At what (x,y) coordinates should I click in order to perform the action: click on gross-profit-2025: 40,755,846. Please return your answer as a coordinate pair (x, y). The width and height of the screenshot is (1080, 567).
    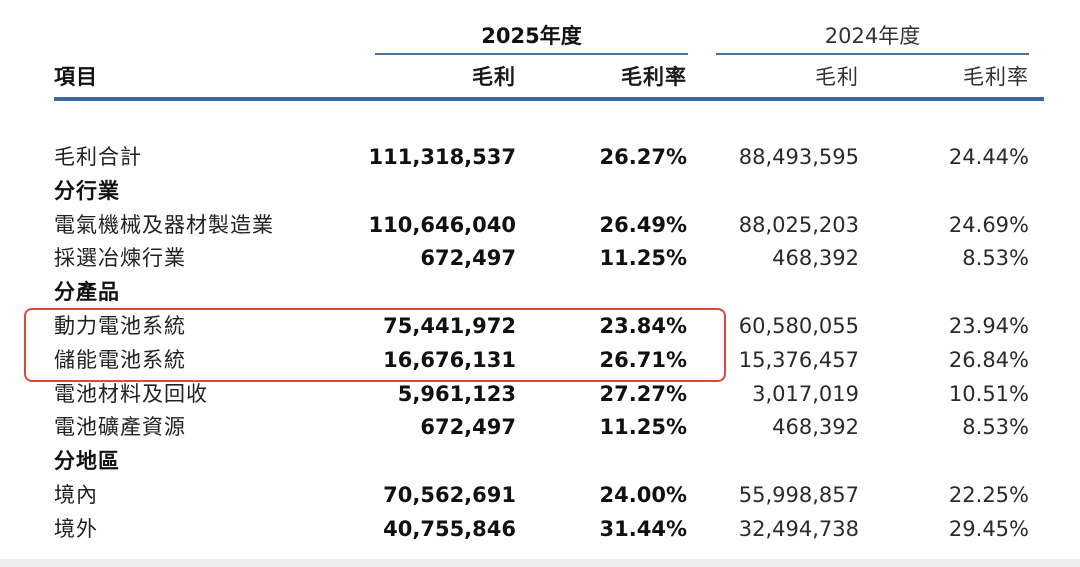
    Looking at the image, I should click on (449, 528).